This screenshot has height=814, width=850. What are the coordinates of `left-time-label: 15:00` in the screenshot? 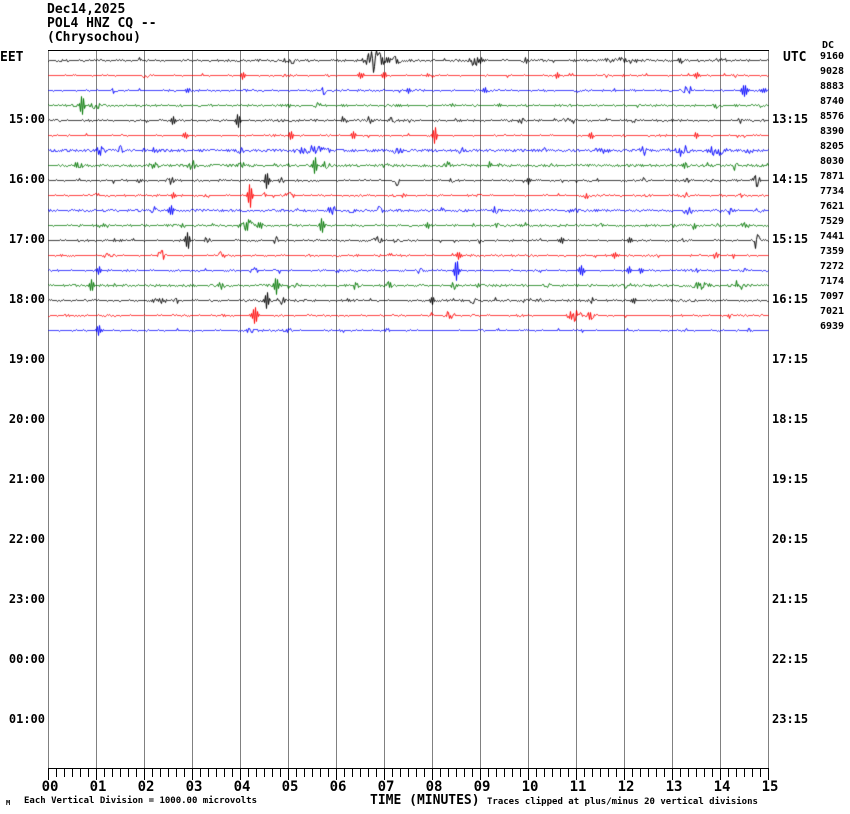 It's located at (26, 119).